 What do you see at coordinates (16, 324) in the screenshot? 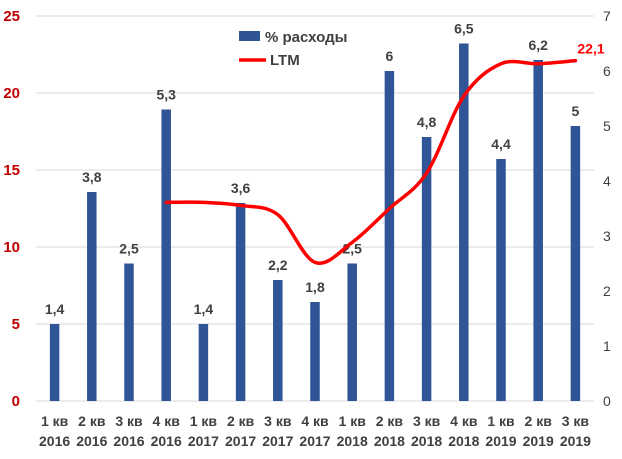
I see `y-left-tick-label: 5` at bounding box center [16, 324].